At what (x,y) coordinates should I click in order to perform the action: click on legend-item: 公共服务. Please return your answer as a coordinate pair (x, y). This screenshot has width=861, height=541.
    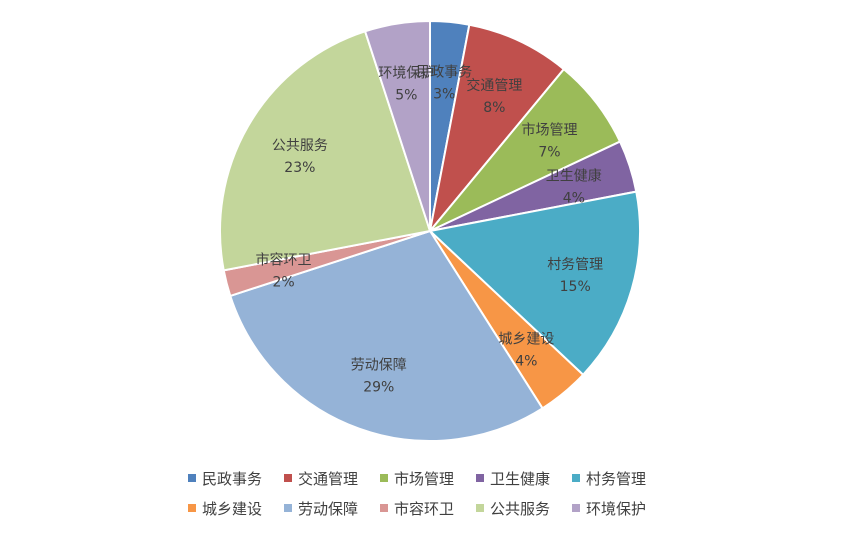
    Looking at the image, I should click on (524, 508).